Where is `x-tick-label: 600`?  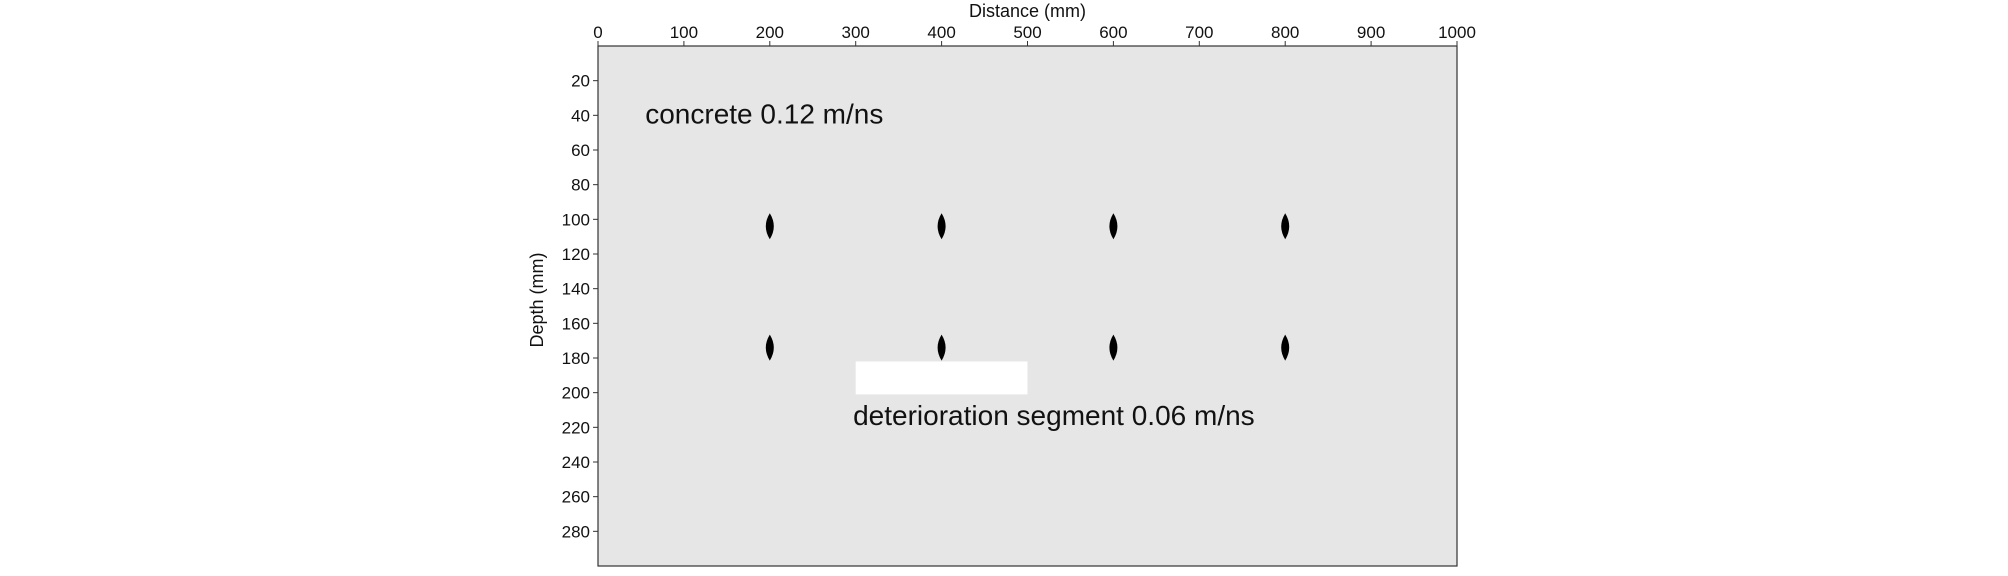
x-tick-label: 600 is located at coordinates (1113, 32).